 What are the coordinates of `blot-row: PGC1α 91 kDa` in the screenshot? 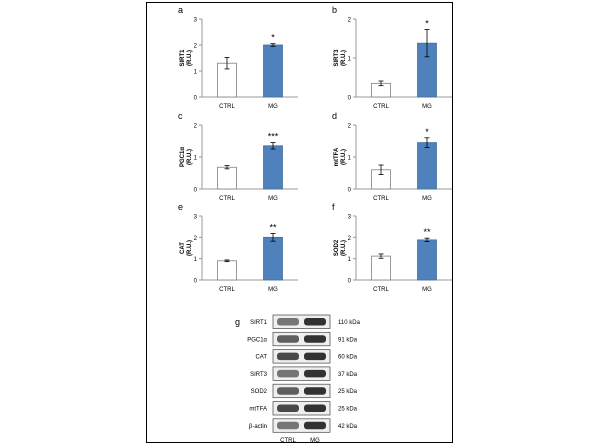 It's located at (302, 339).